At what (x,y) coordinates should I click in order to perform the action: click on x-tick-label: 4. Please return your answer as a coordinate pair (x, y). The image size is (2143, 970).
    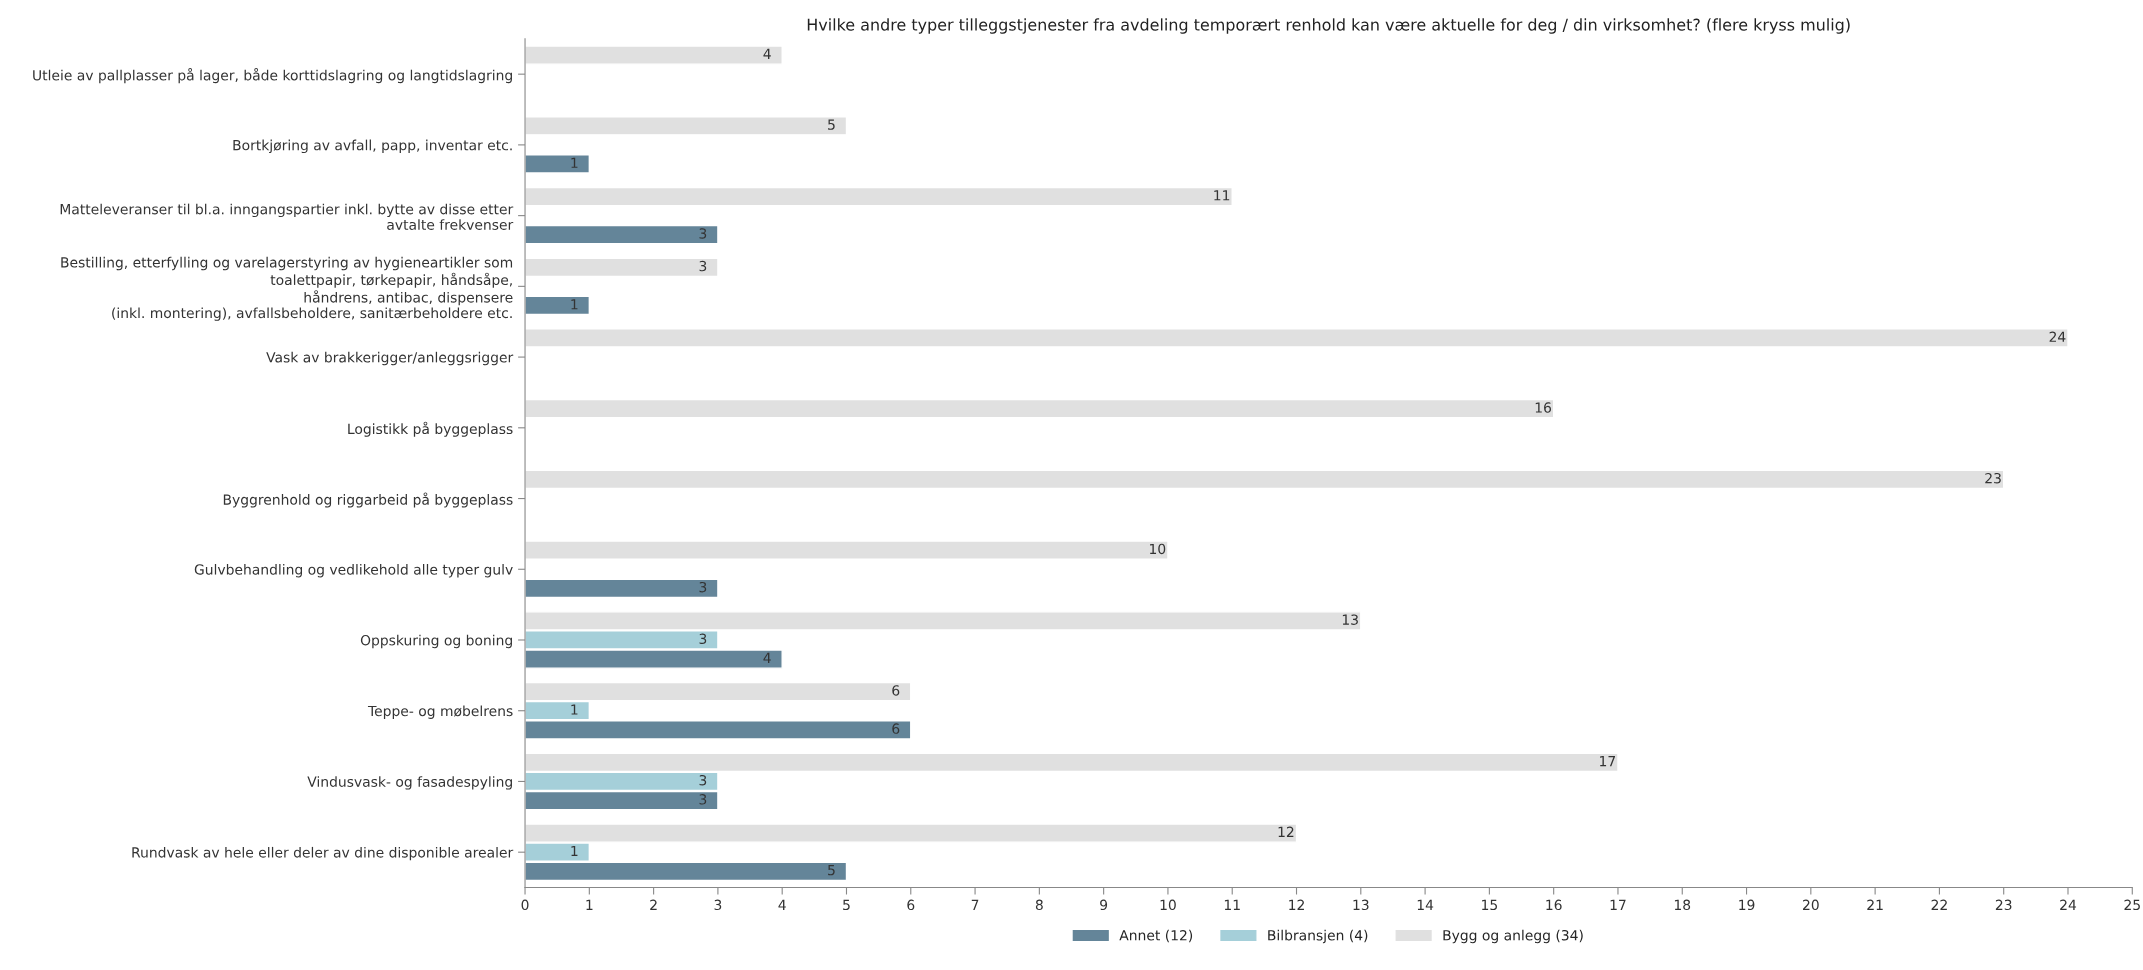
    Looking at the image, I should click on (782, 904).